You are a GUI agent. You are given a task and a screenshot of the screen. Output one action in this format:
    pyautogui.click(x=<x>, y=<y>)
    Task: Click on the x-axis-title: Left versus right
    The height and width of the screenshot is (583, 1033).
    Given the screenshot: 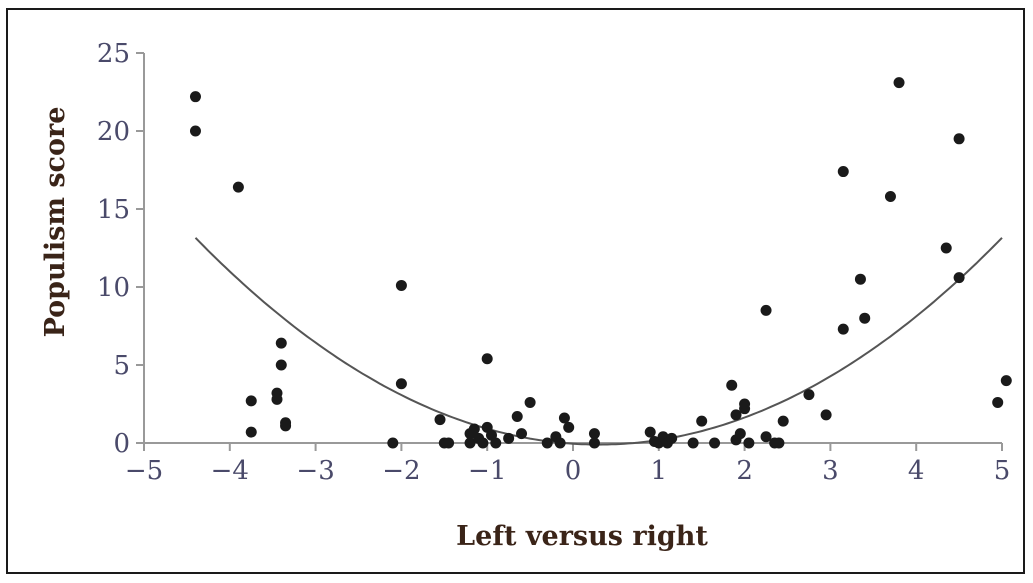 What is the action you would take?
    pyautogui.click(x=582, y=536)
    